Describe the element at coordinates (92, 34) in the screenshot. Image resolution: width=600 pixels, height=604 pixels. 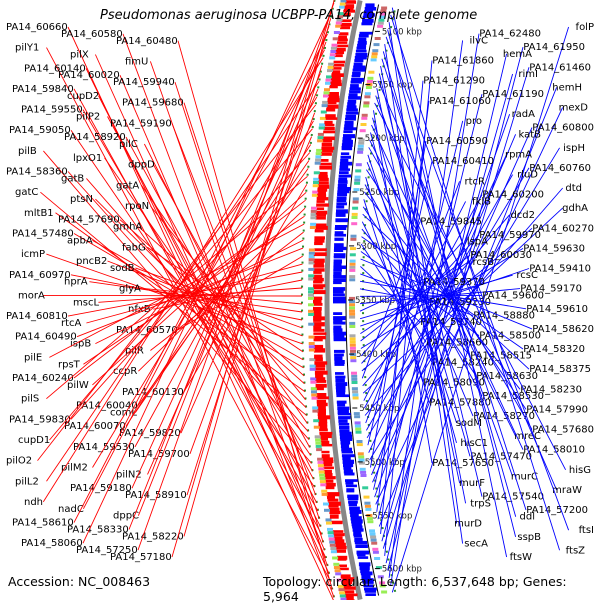
I see `forward-gene-label: PA14_60580` at that location.